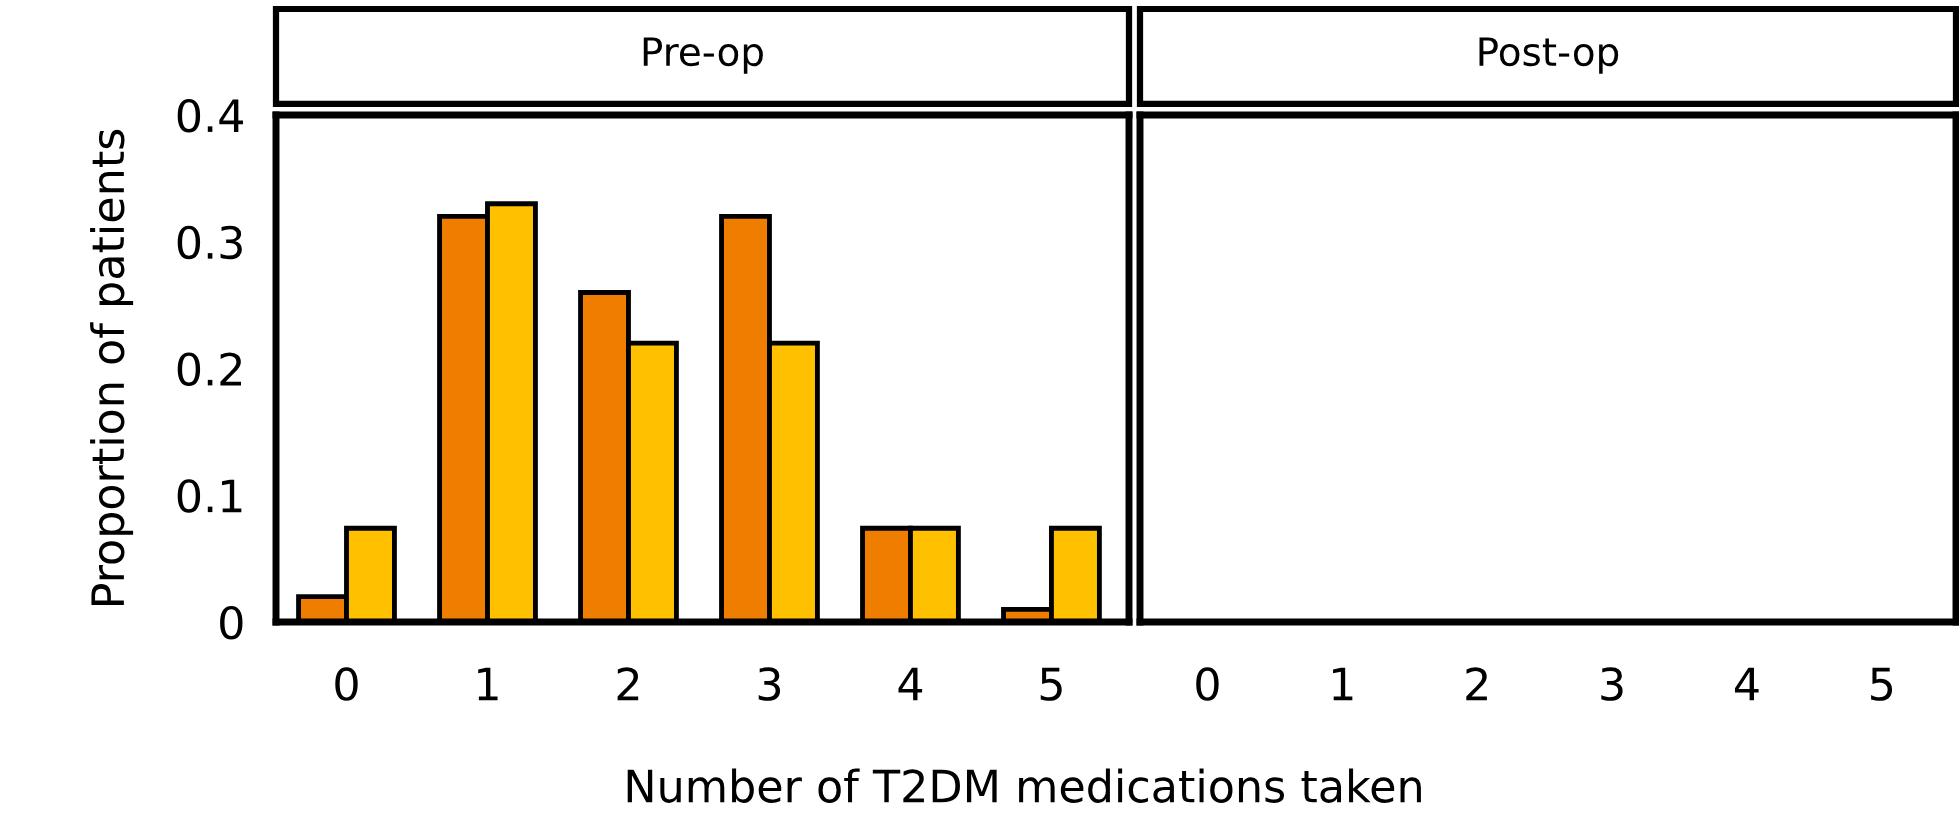 The height and width of the screenshot is (822, 1959). What do you see at coordinates (210, 115) in the screenshot?
I see `y-tick-label: 0.4` at bounding box center [210, 115].